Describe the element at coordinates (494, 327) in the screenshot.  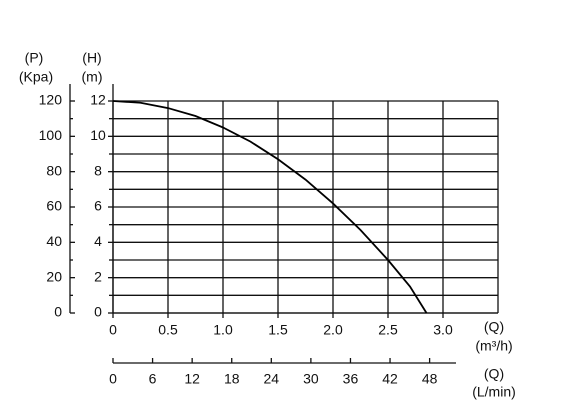
I see `x-axis-label: (Q)` at that location.